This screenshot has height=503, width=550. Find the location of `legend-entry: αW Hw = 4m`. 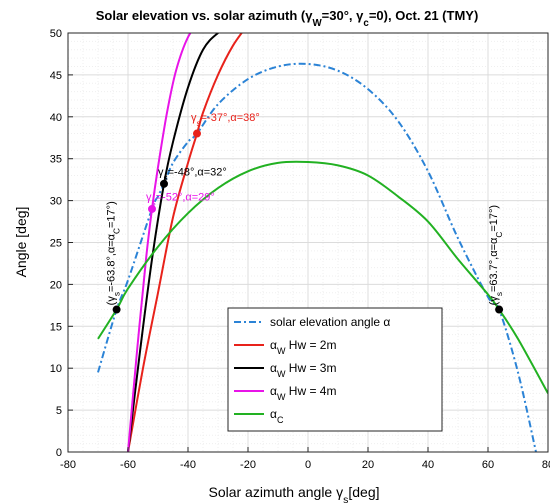

legend-entry: αW Hw = 4m is located at coordinates (303, 393).